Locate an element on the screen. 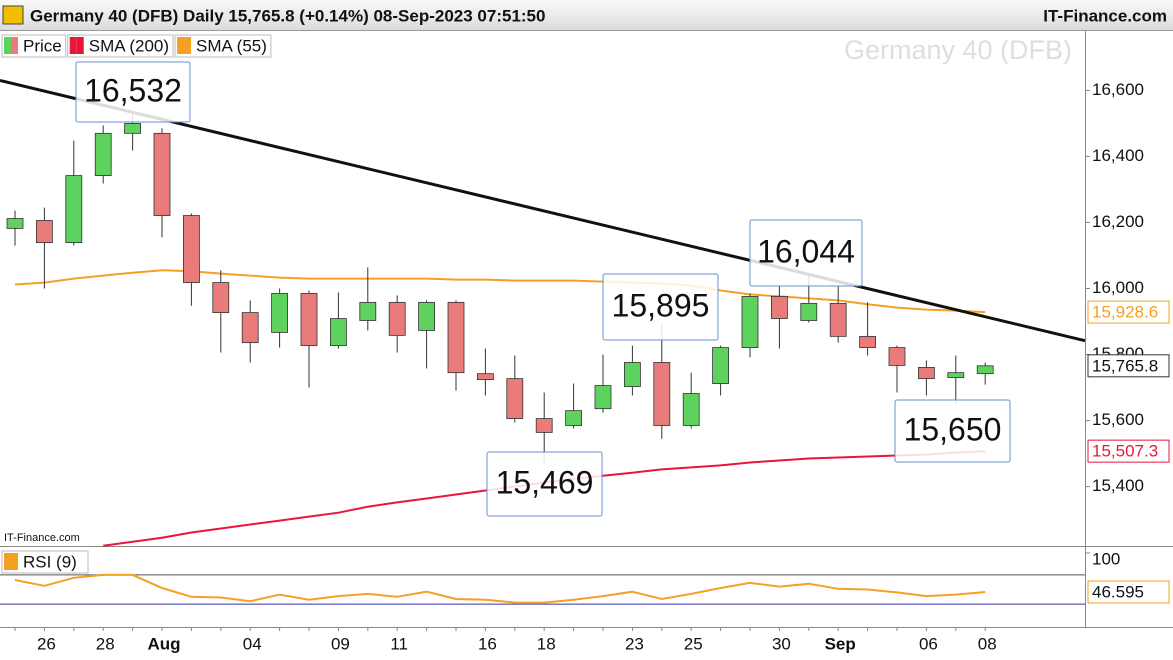 This screenshot has height=660, width=1173. x-tick-label: 09 is located at coordinates (340, 643).